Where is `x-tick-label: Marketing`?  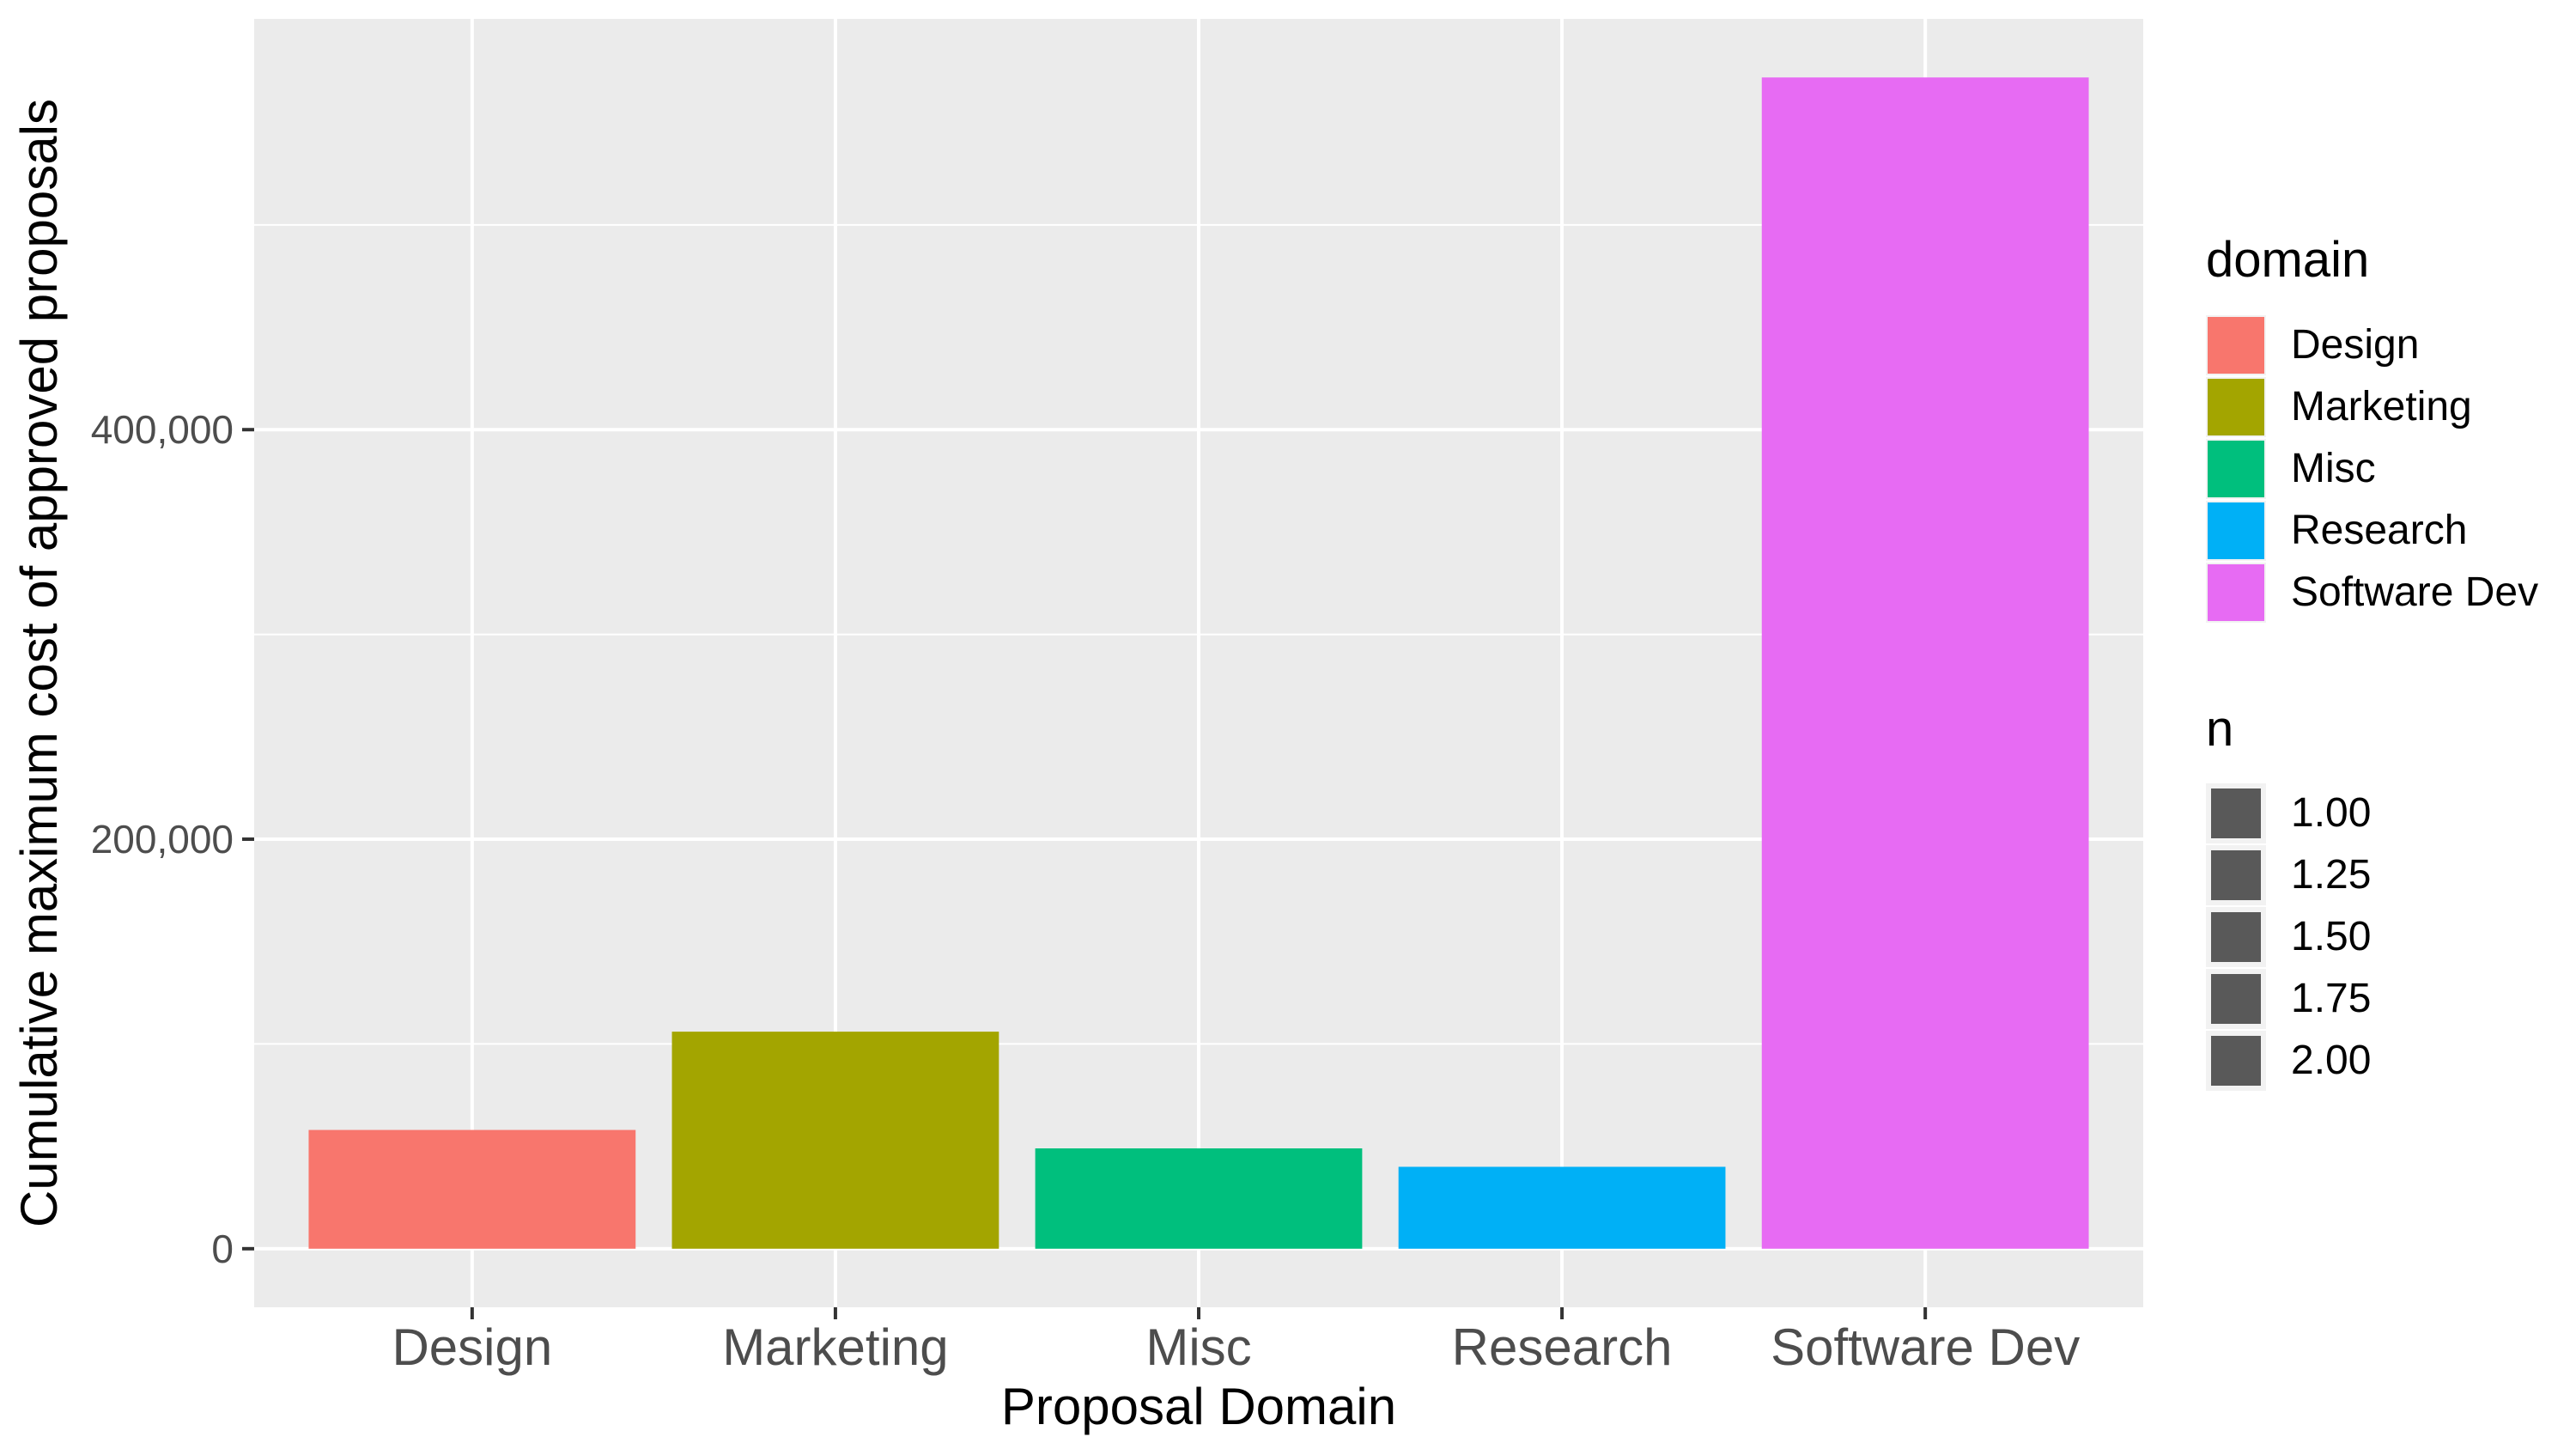 x-tick-label: Marketing is located at coordinates (835, 1347).